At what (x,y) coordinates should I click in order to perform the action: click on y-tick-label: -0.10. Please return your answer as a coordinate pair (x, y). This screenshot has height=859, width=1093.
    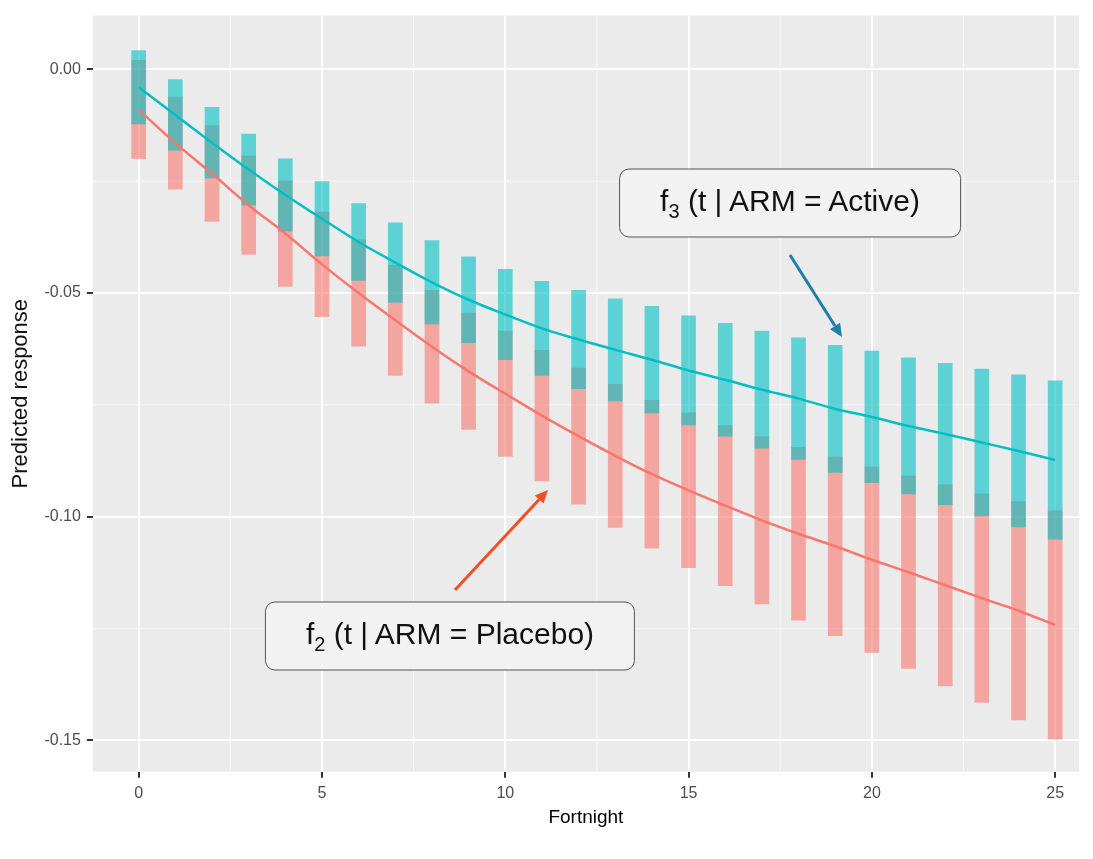
    Looking at the image, I should click on (62, 516).